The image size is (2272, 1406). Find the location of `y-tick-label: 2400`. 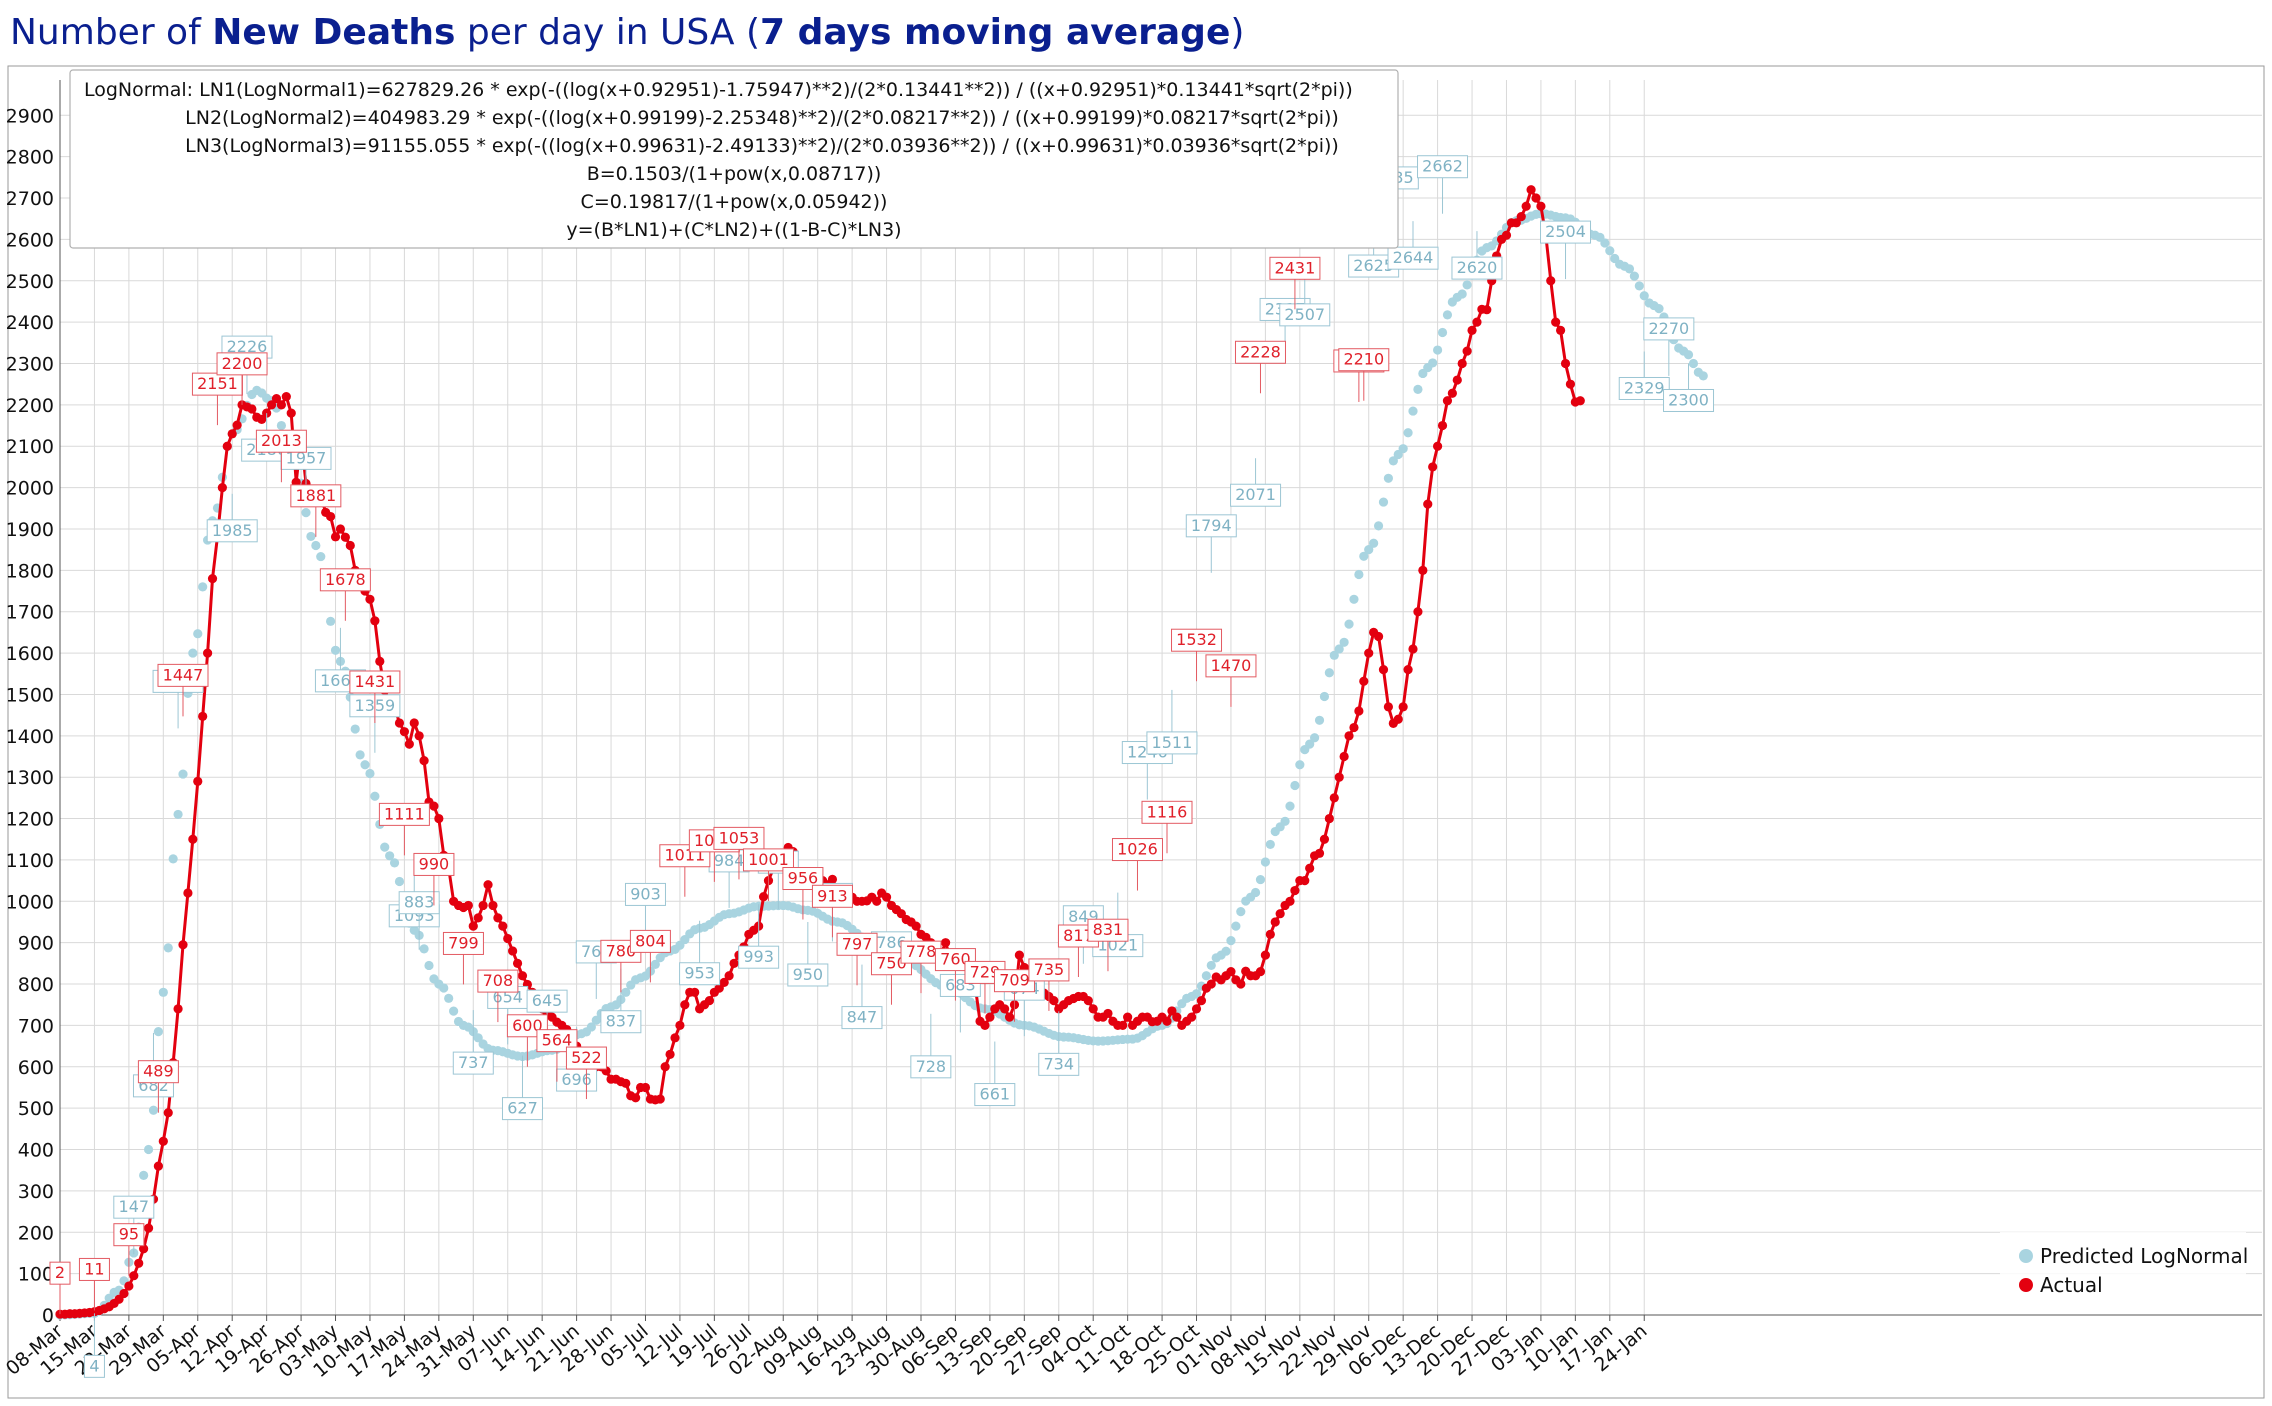

y-tick-label: 2400 is located at coordinates (30, 323).